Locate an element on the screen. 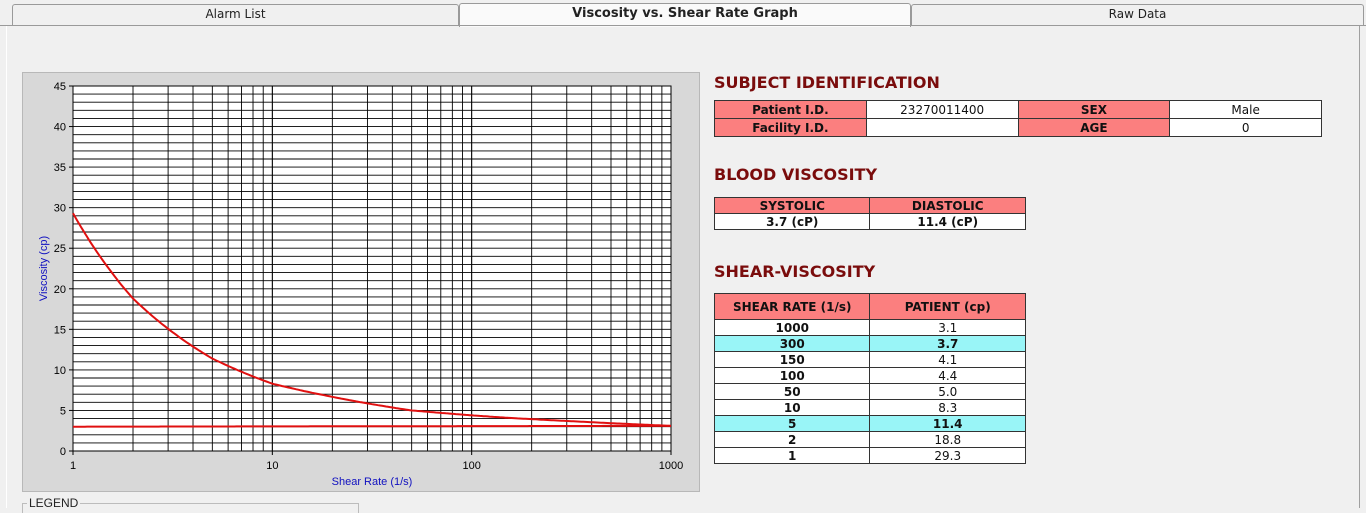  tab-alarm-list: Alarm List is located at coordinates (235, 14).